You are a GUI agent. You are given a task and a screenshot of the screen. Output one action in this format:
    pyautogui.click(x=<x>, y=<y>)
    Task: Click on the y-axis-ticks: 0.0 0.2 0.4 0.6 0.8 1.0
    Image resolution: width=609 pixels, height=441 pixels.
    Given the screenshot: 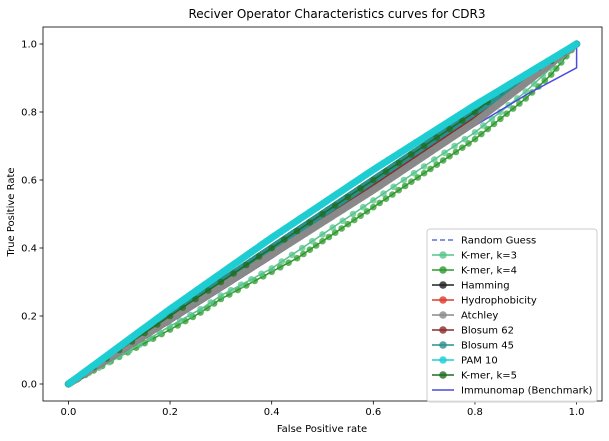 What is the action you would take?
    pyautogui.click(x=32, y=215)
    